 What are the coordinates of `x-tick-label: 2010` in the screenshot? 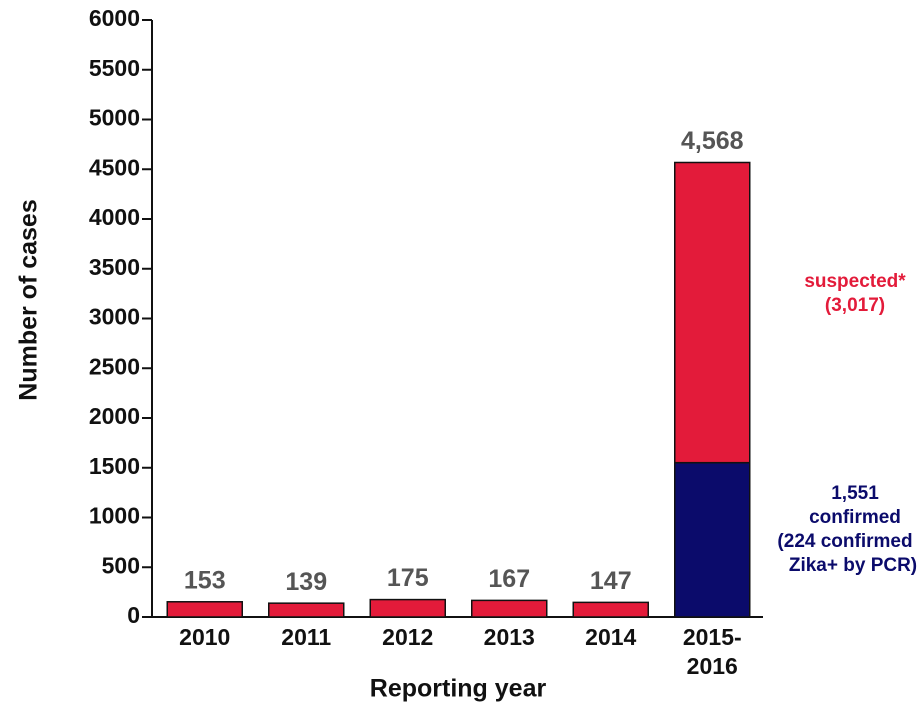 It's located at (204, 637).